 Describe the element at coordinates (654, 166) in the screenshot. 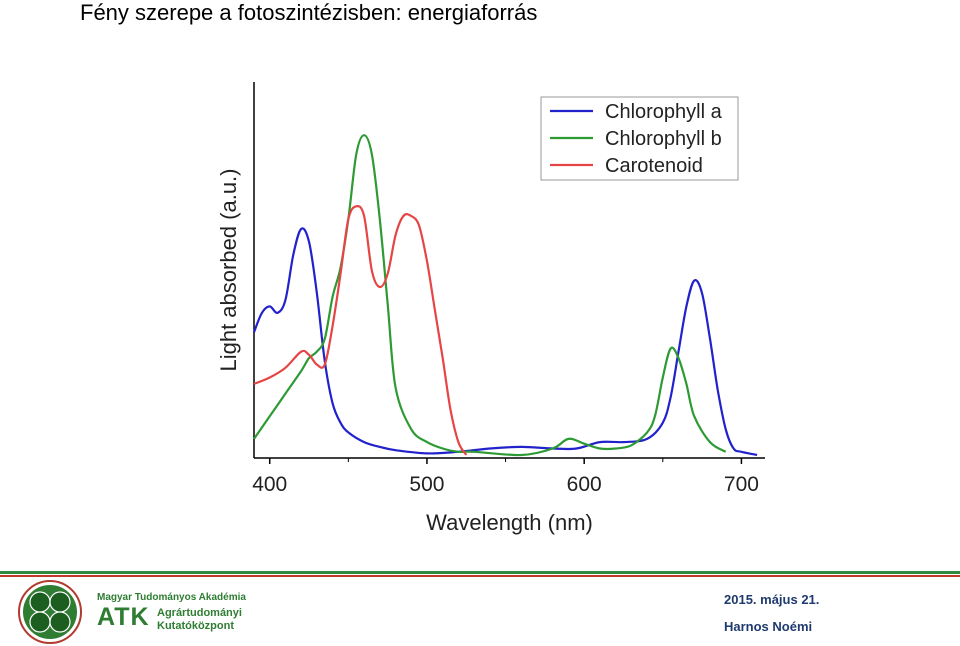

I see `legend-label-carotenoid: Carotenoid` at that location.